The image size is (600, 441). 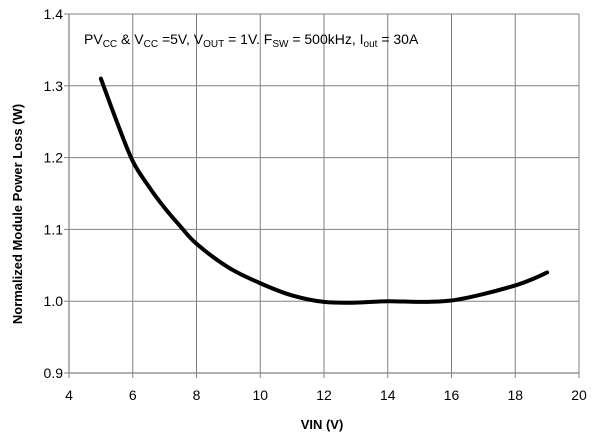 I want to click on x-tick-label: 18, so click(x=515, y=395).